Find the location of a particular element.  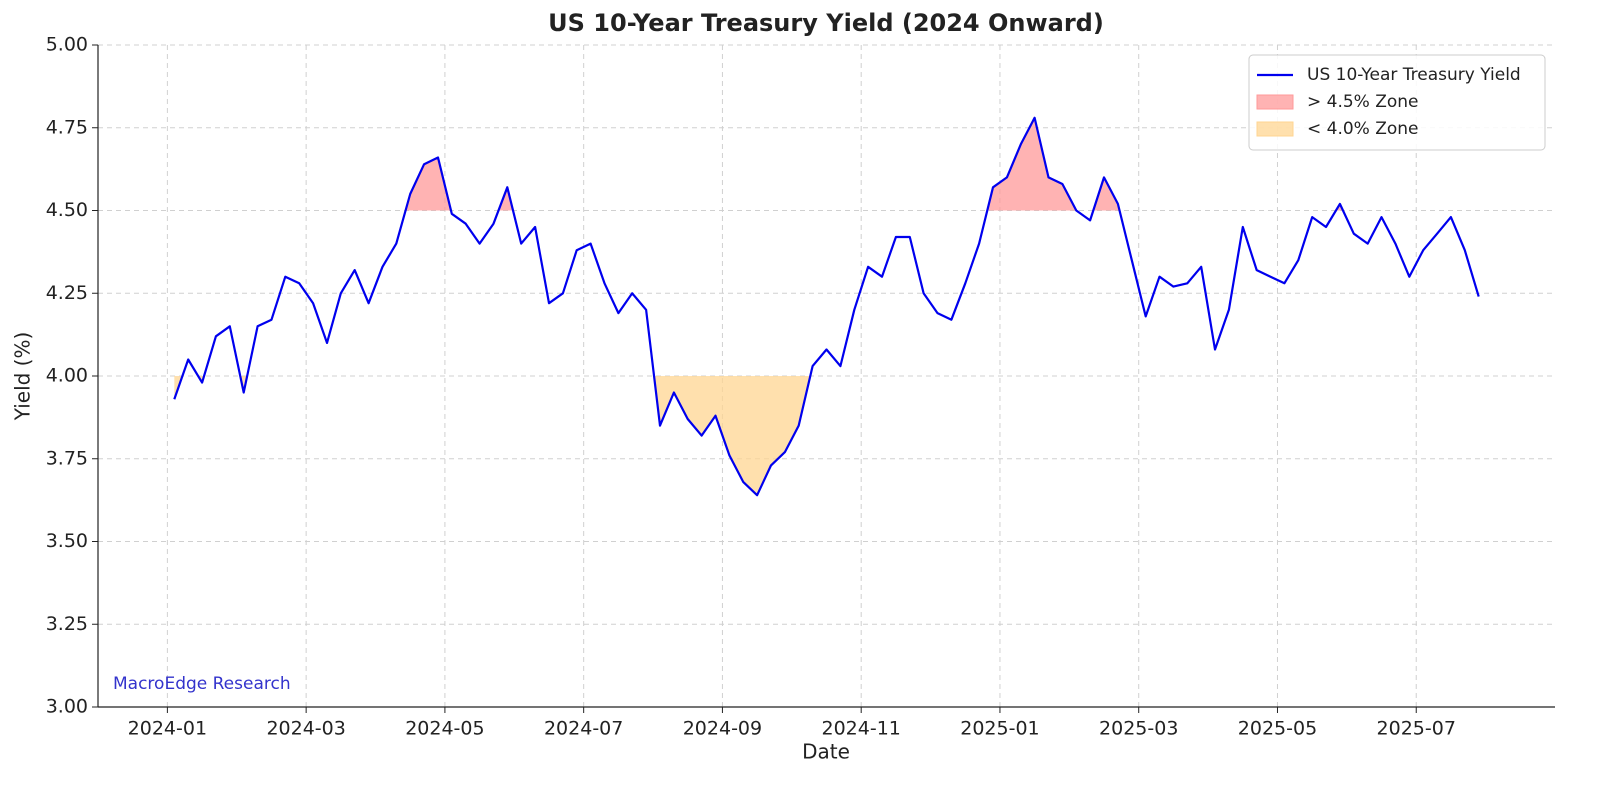

y-tick-label: 4.50 is located at coordinates (67, 210).